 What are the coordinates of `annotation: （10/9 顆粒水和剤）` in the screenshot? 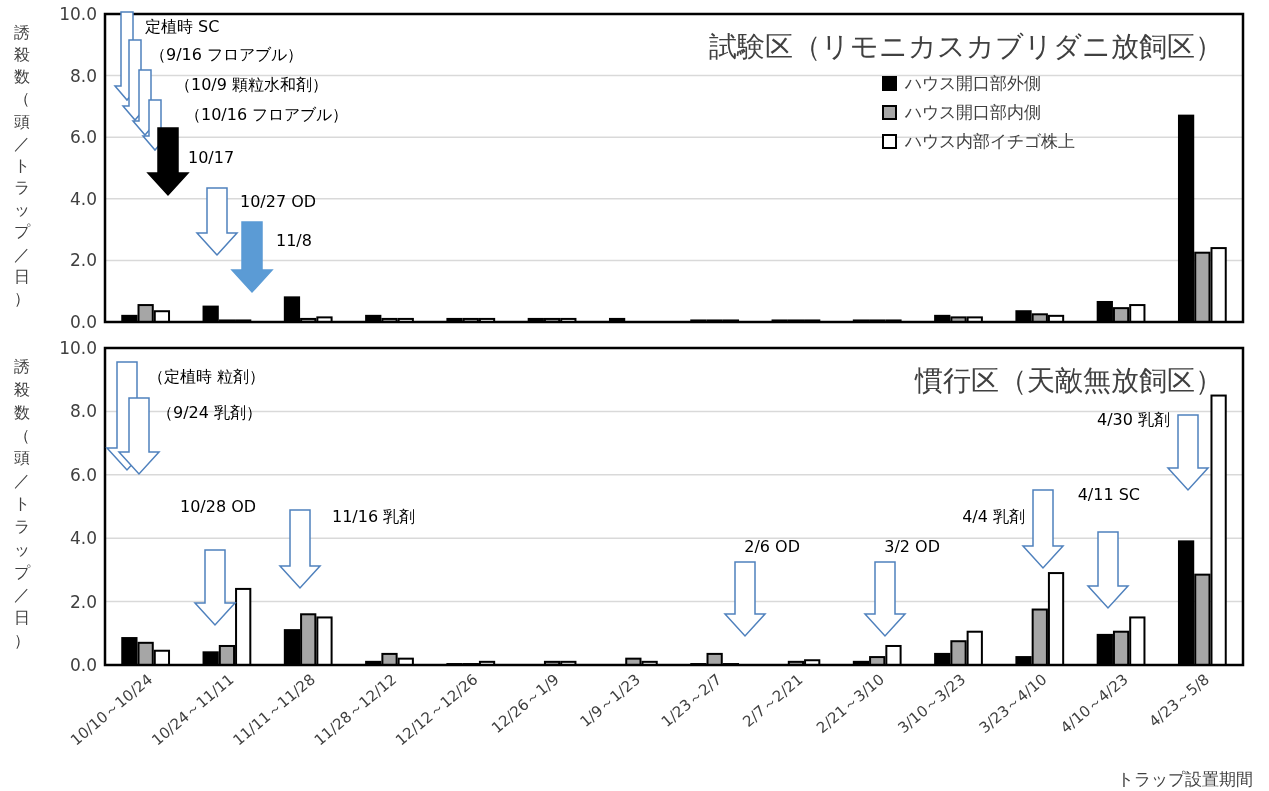 It's located at (252, 84).